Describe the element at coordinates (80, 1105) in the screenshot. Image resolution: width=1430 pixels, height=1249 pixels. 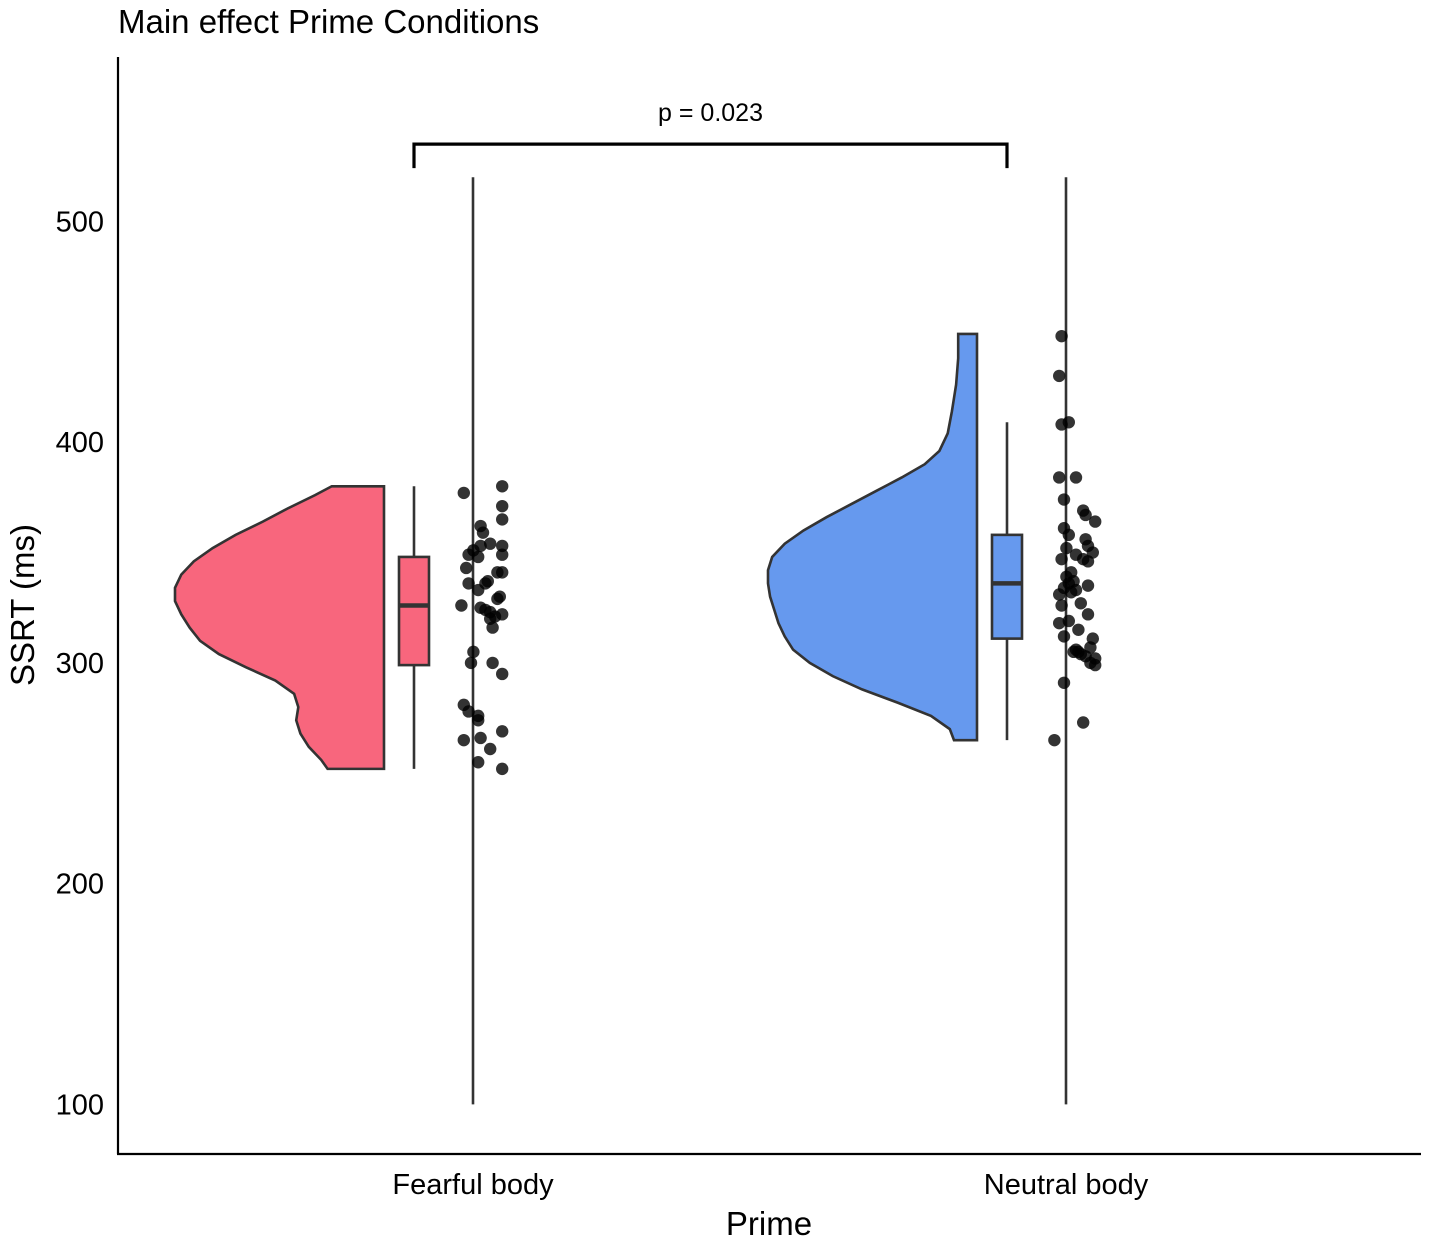
I see `y-tick-label: 100` at that location.